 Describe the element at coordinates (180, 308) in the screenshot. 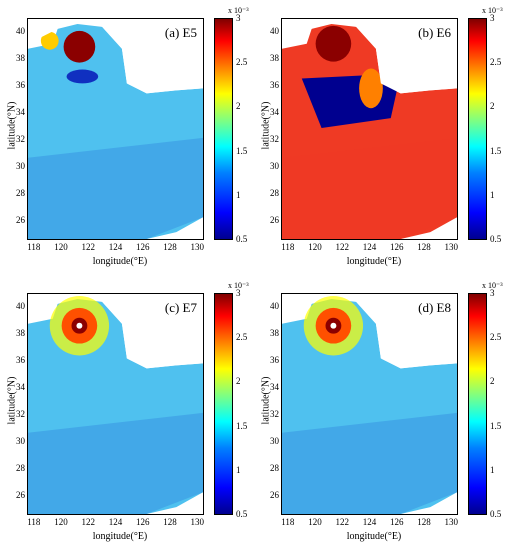

I see `panel-label: (c) E7` at that location.